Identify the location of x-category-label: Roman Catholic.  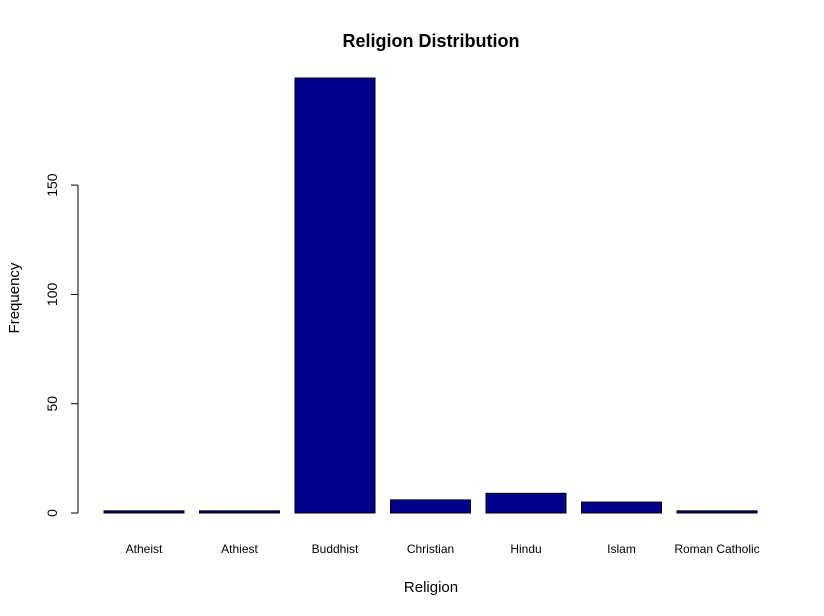
(716, 549).